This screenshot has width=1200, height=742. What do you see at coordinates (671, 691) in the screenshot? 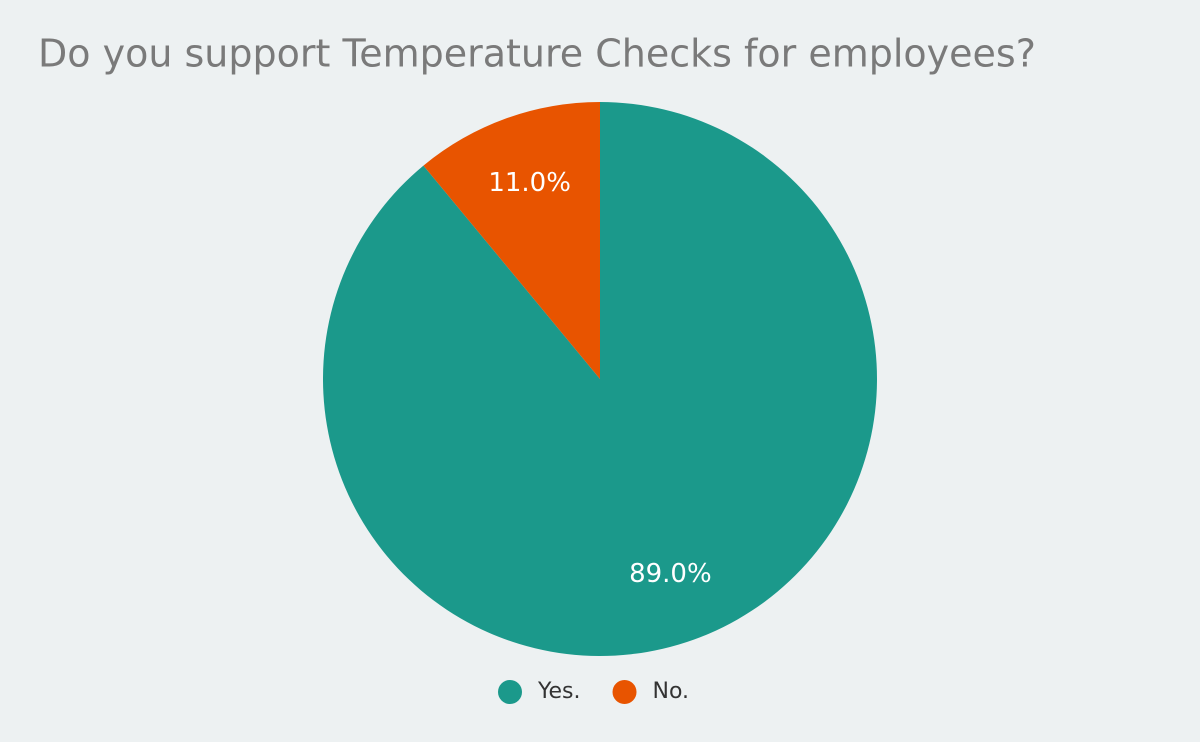
I see `legend-label: No.` at bounding box center [671, 691].